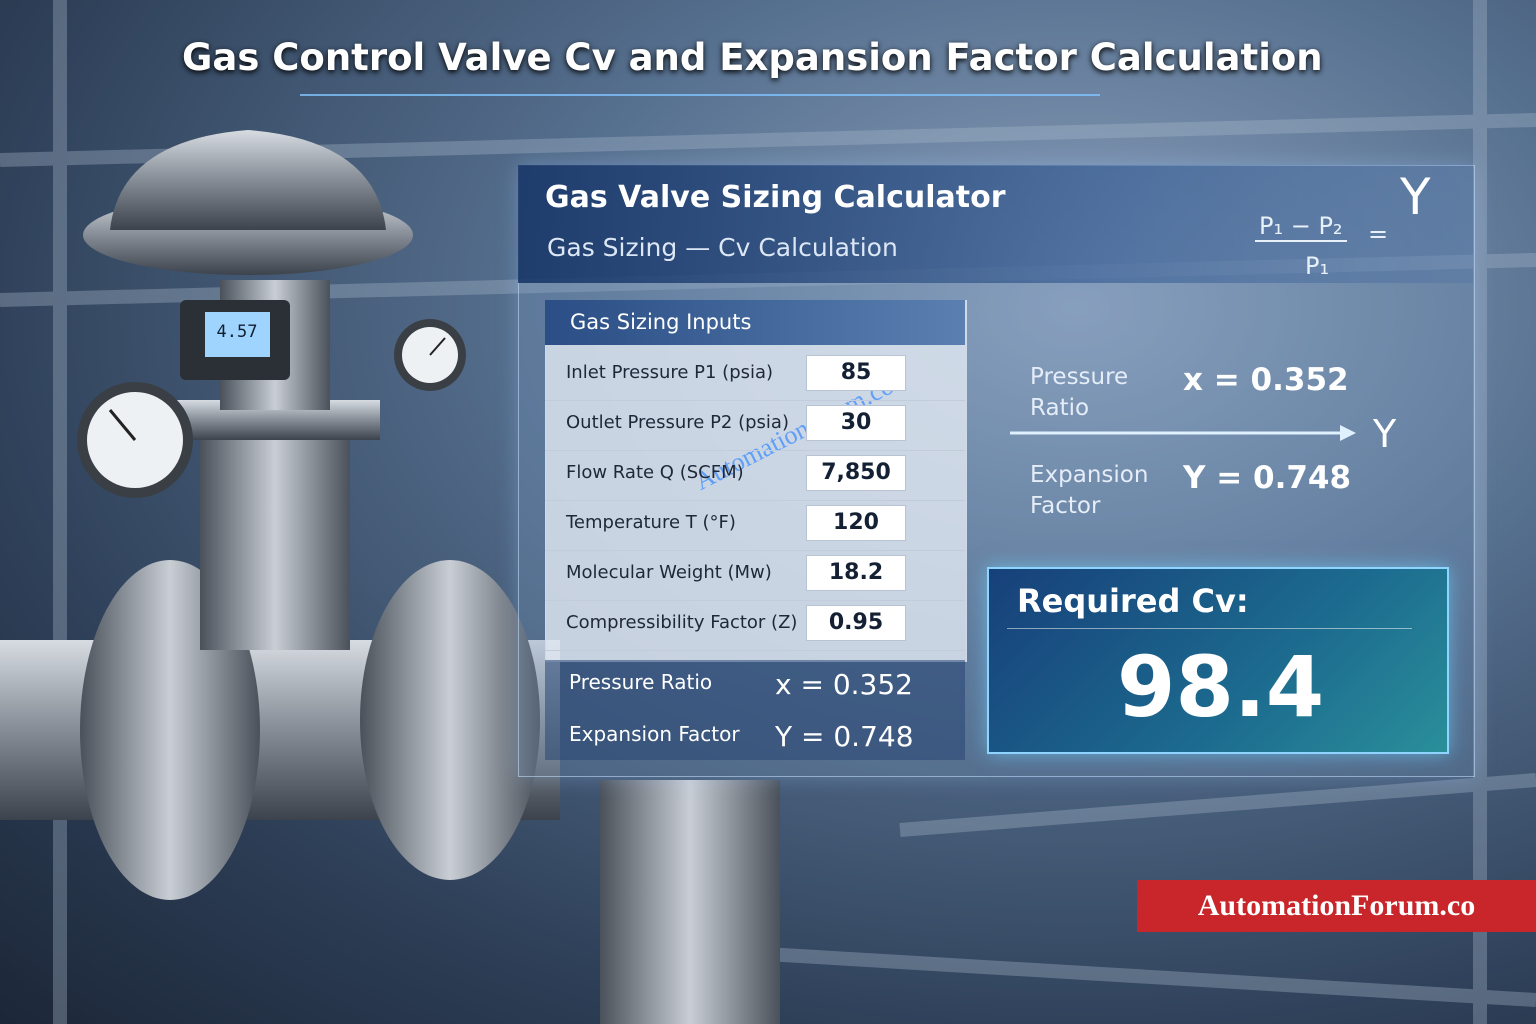 This screenshot has height=1024, width=1536. Describe the element at coordinates (655, 472) in the screenshot. I see `input-label: Flow Rate Q (SCFM)` at that location.